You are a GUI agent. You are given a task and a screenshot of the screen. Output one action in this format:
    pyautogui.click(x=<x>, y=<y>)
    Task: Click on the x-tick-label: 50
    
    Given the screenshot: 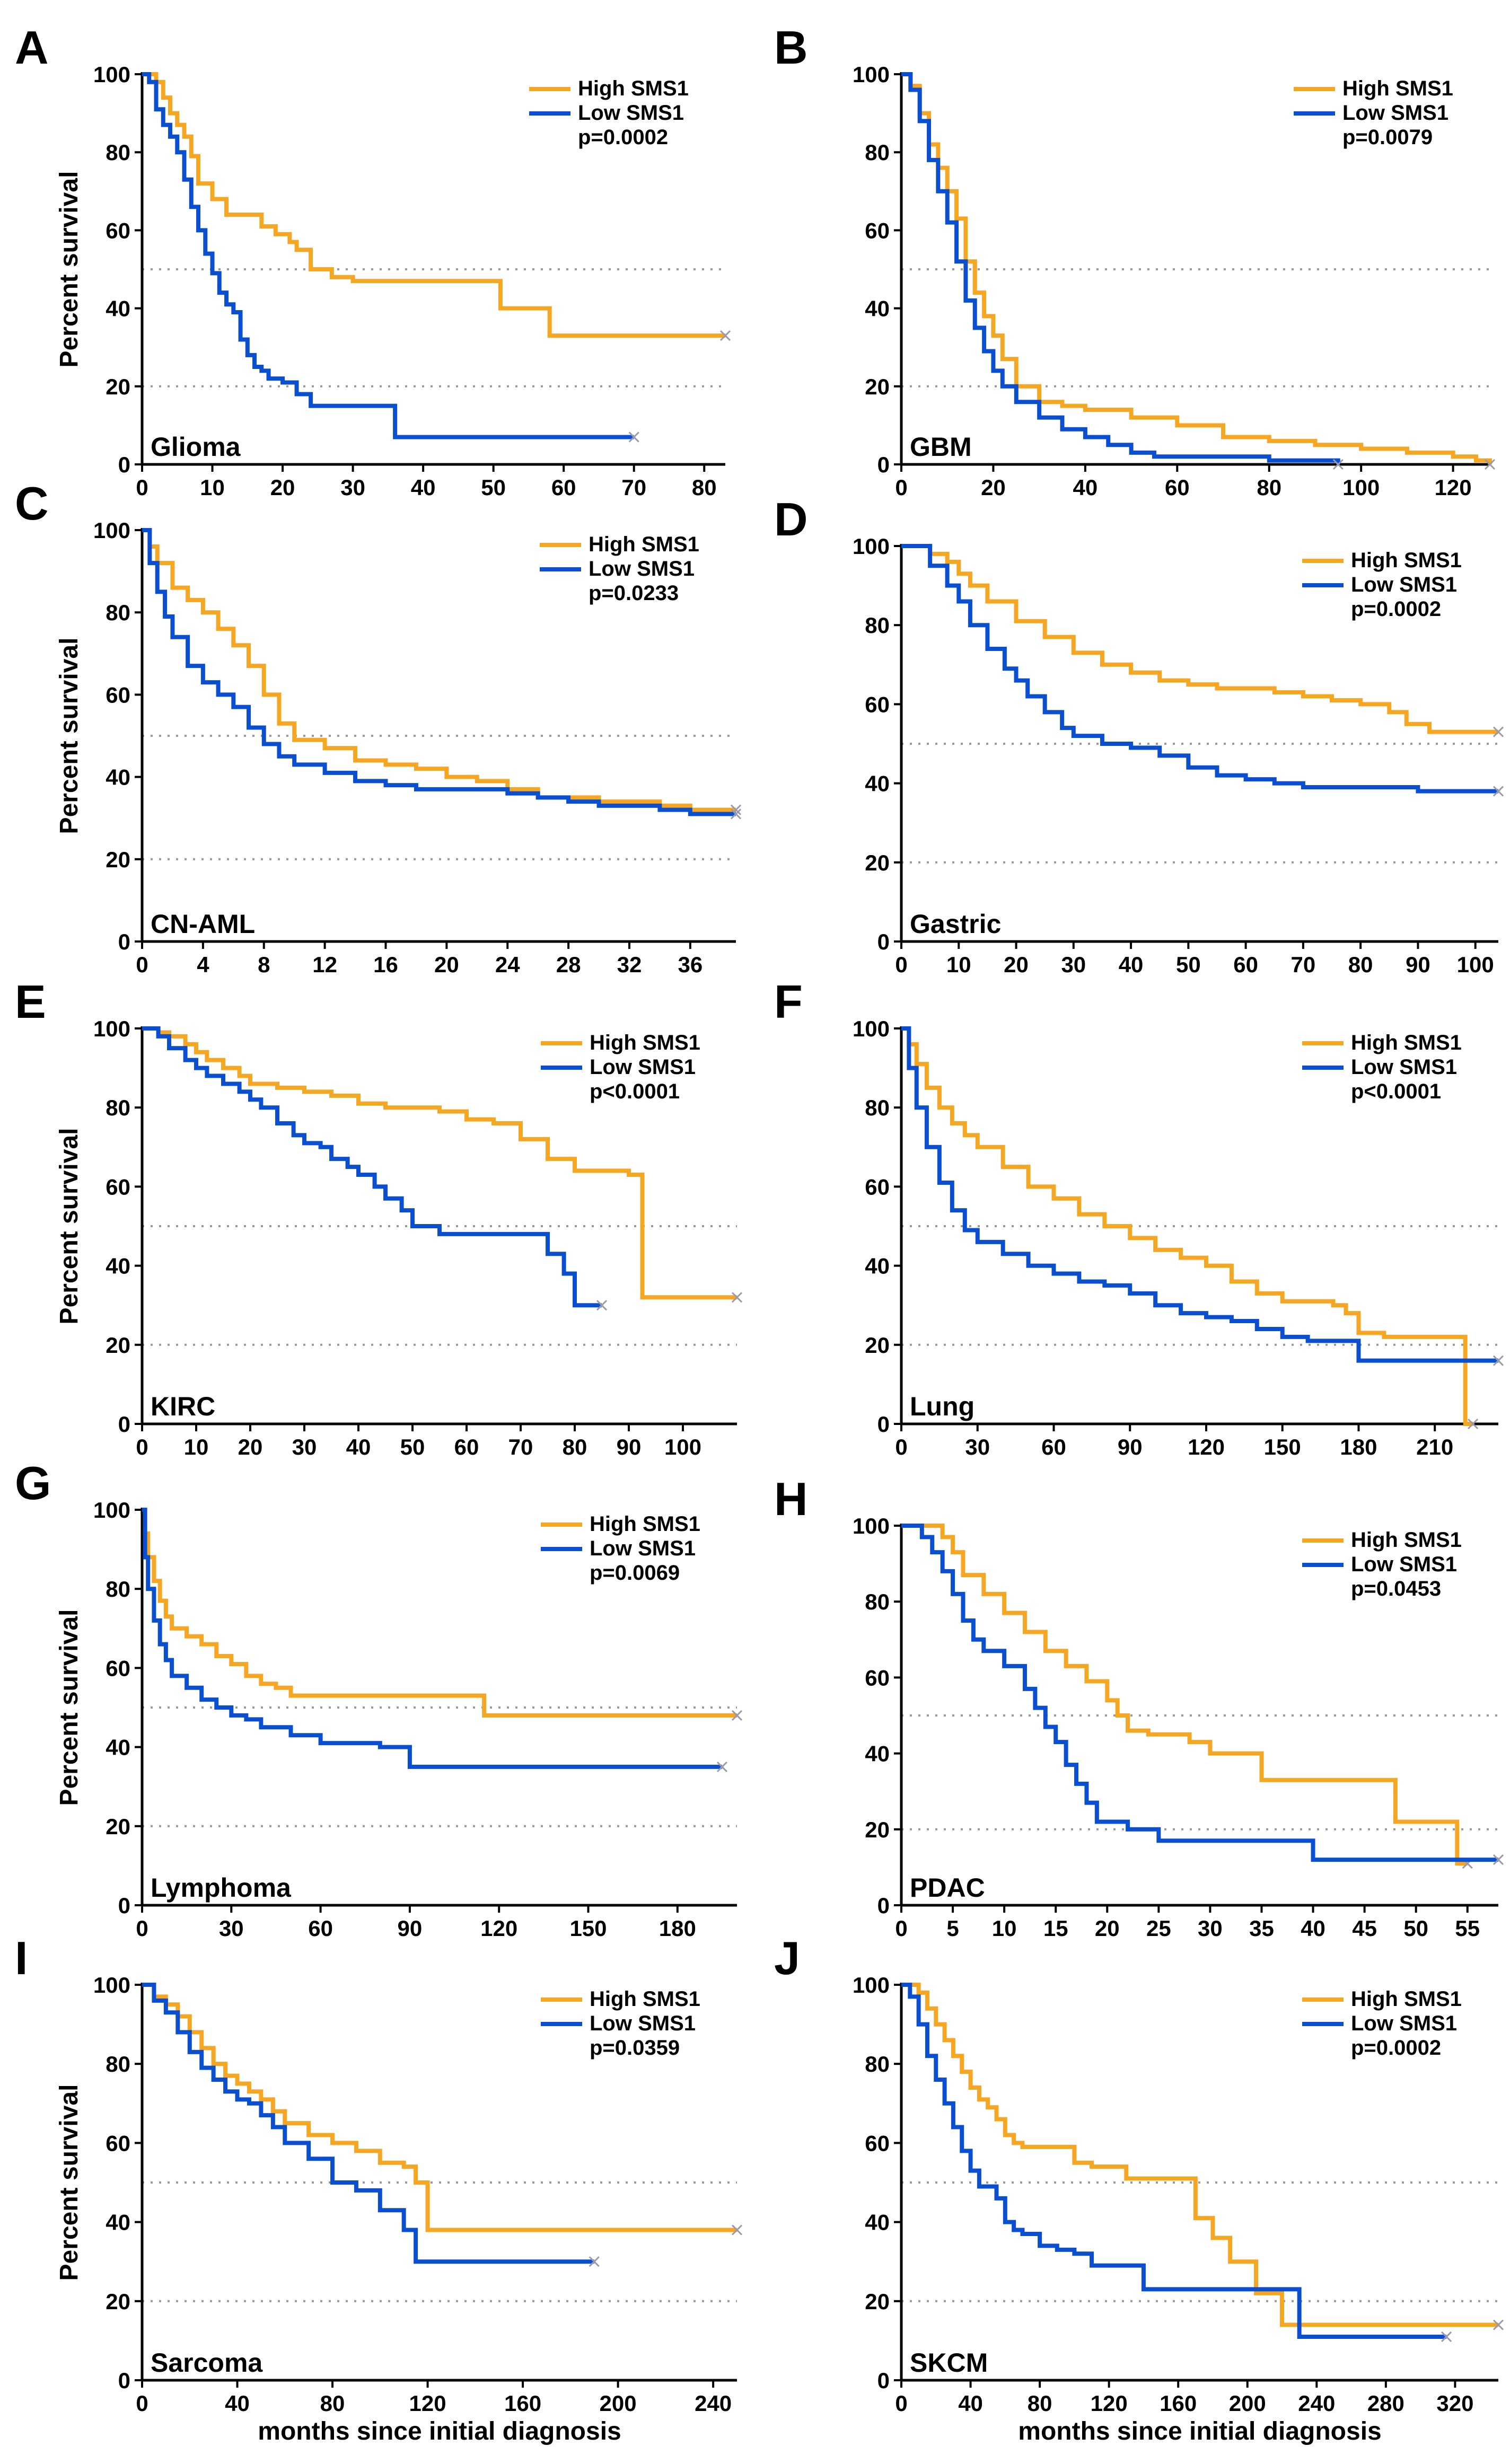 What is the action you would take?
    pyautogui.click(x=493, y=488)
    